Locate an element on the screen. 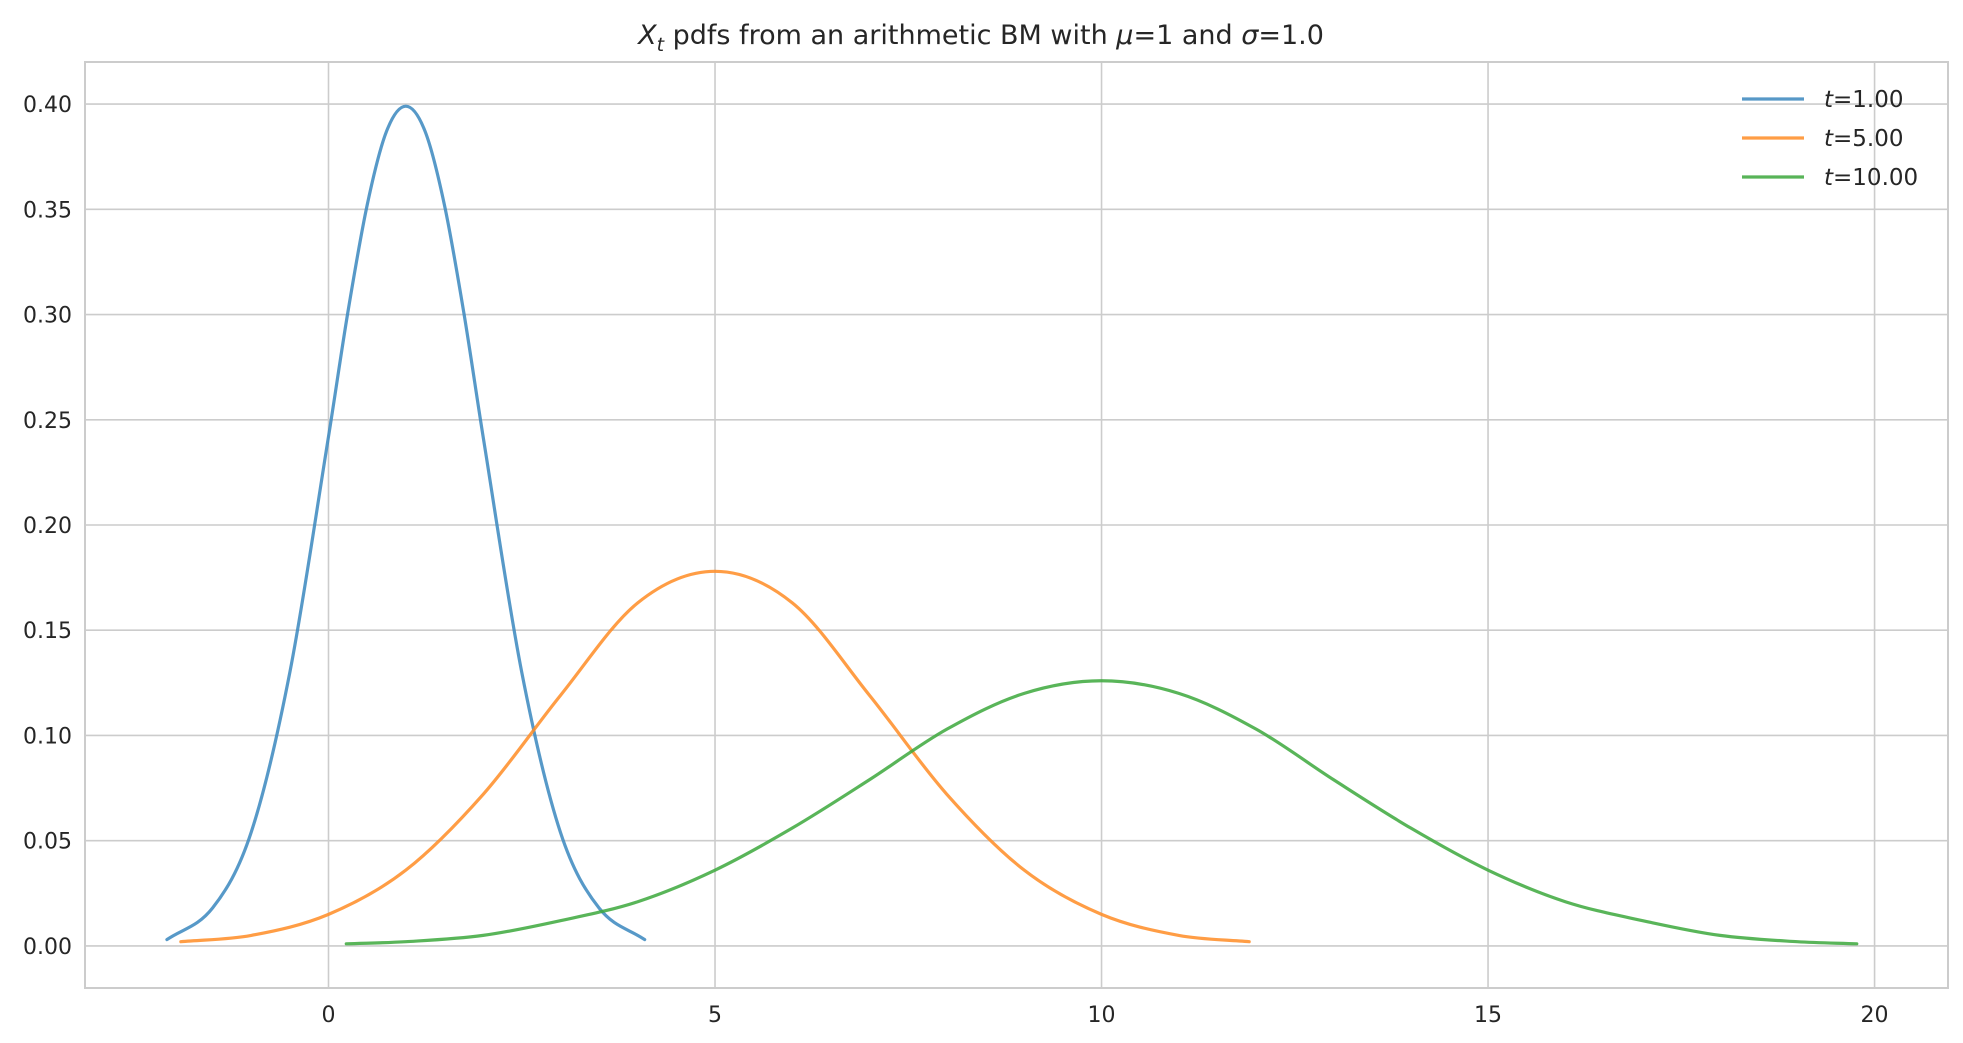 The height and width of the screenshot is (1043, 1963). x-tick-label: 0 is located at coordinates (329, 1015).